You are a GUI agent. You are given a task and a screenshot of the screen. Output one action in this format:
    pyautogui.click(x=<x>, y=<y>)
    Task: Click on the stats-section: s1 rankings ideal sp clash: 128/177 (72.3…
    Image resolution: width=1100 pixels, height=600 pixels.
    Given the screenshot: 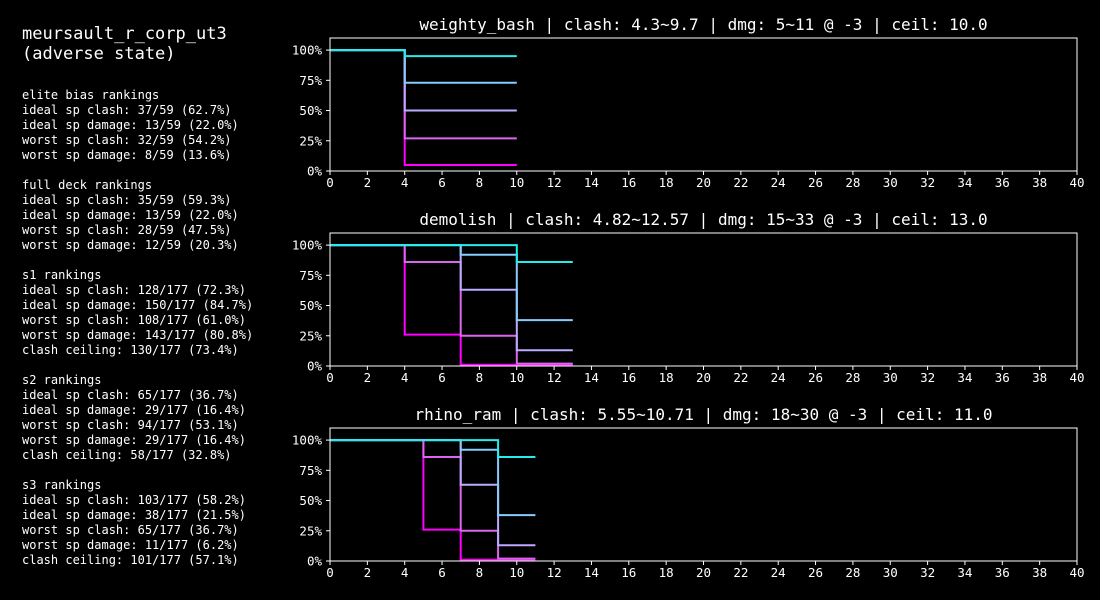 What is the action you would take?
    pyautogui.click(x=137, y=313)
    